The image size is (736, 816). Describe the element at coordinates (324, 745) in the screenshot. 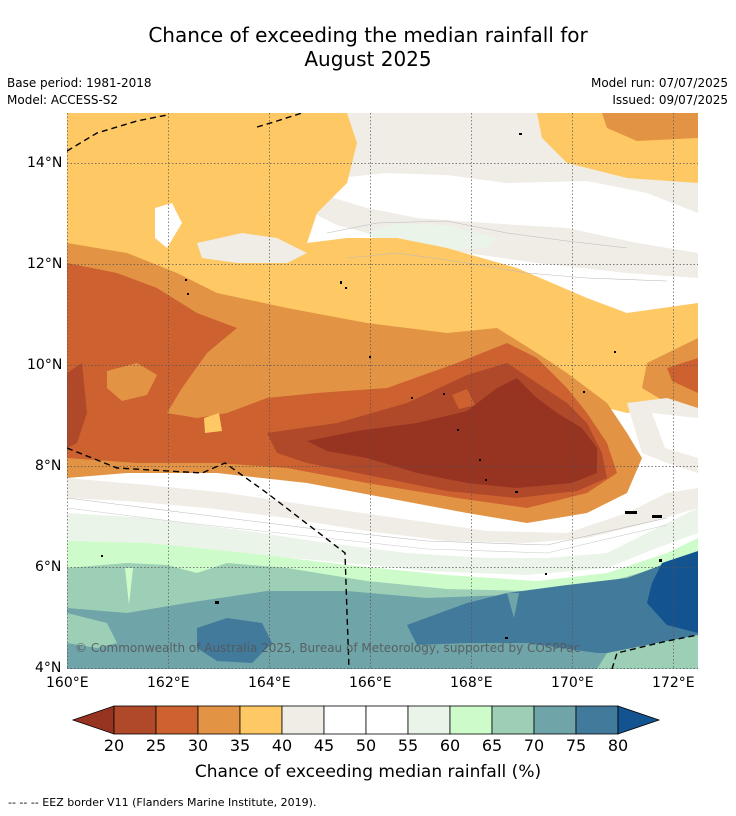

I see `colorbar-tick-label: 45` at that location.